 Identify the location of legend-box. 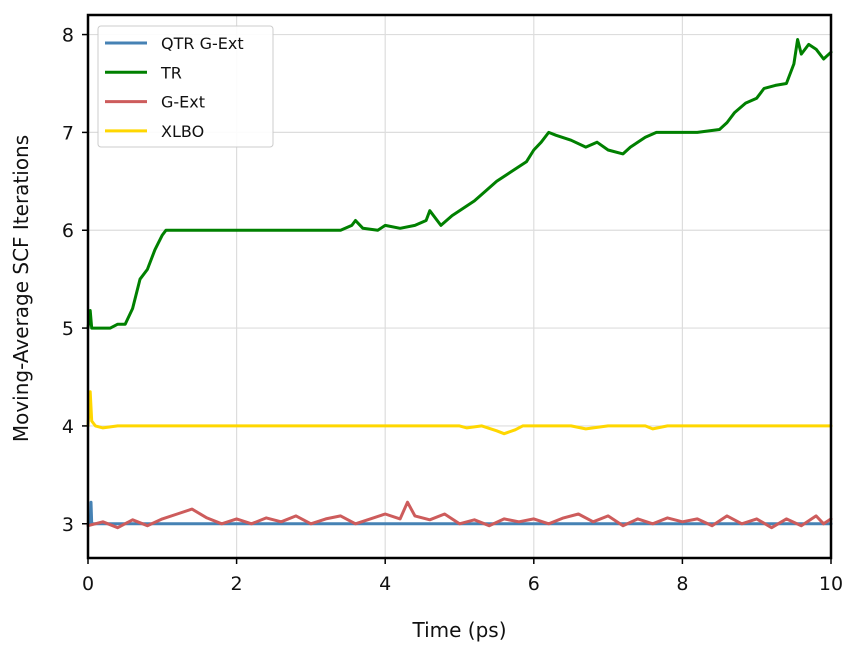
(185, 86).